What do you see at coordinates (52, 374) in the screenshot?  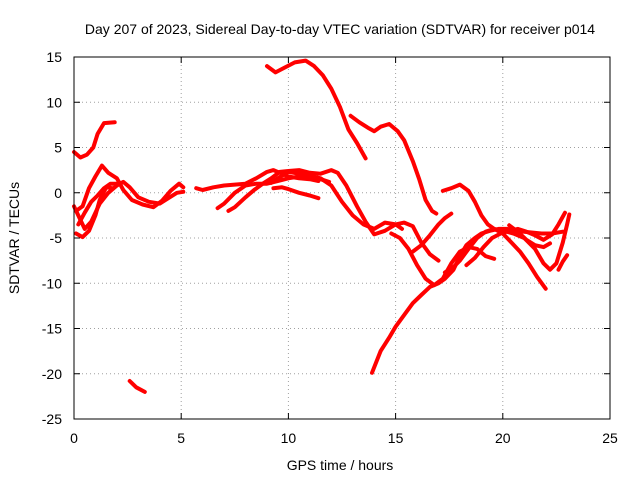 I see `y-tick-label: -20` at bounding box center [52, 374].